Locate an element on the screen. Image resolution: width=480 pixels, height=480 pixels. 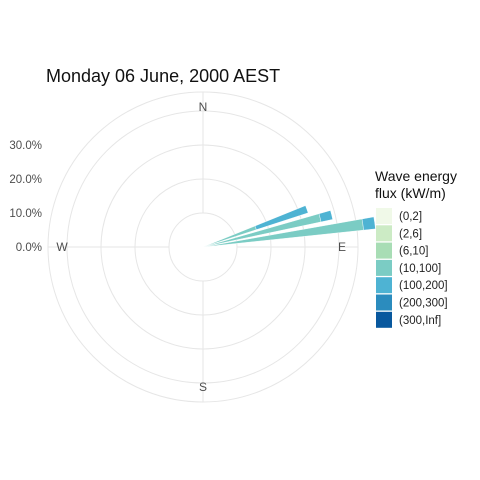
radial-tick-label: 30.0% is located at coordinates (25, 146).